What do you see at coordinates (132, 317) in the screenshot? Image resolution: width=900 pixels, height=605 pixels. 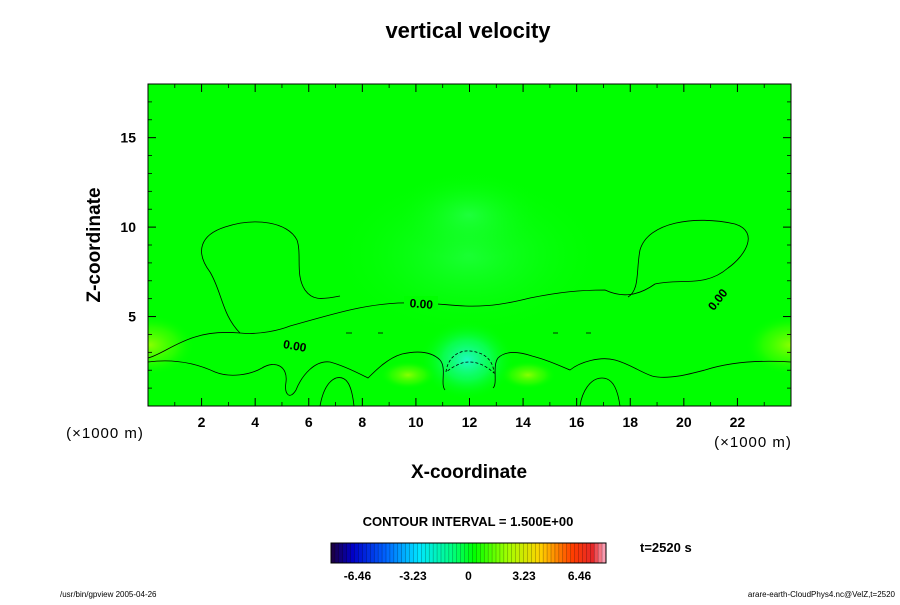 I see `y-tick-label: 5` at bounding box center [132, 317].